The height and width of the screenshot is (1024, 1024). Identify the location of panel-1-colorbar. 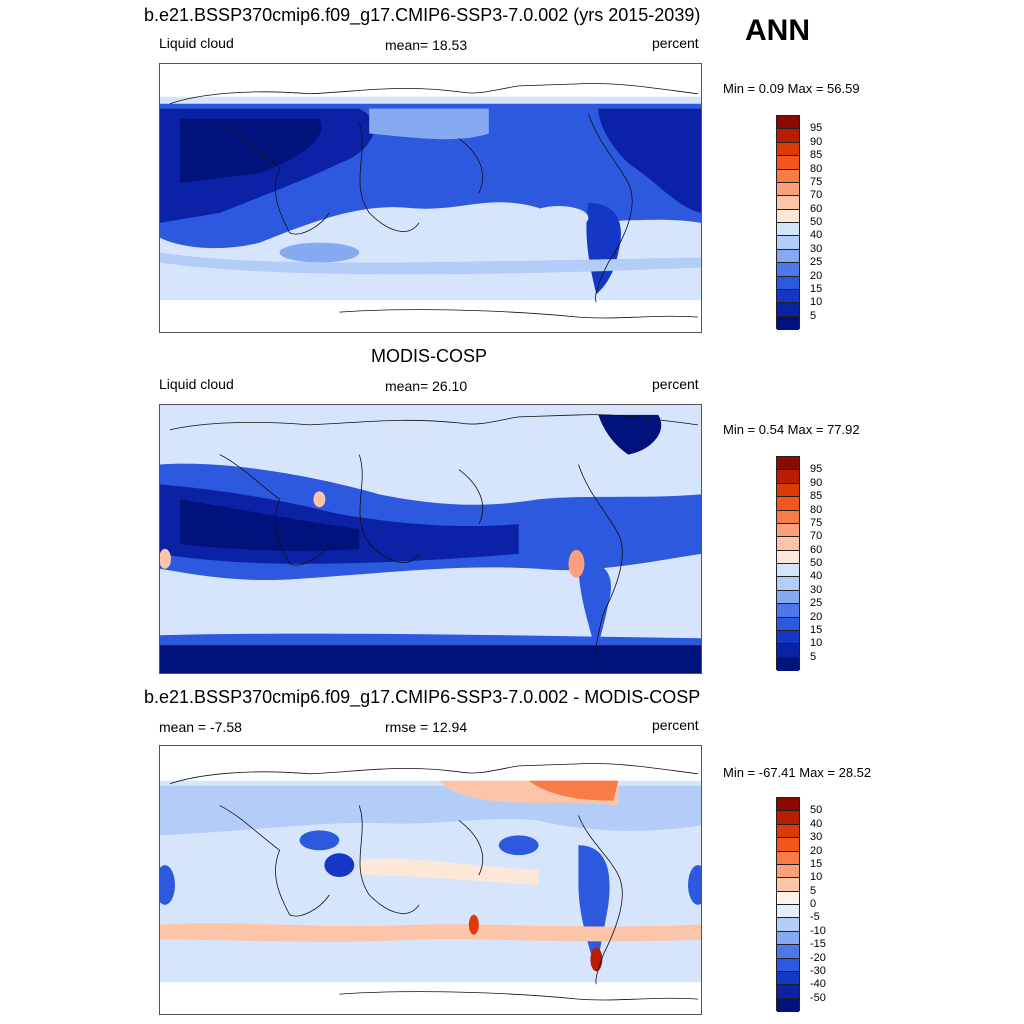
(788, 222).